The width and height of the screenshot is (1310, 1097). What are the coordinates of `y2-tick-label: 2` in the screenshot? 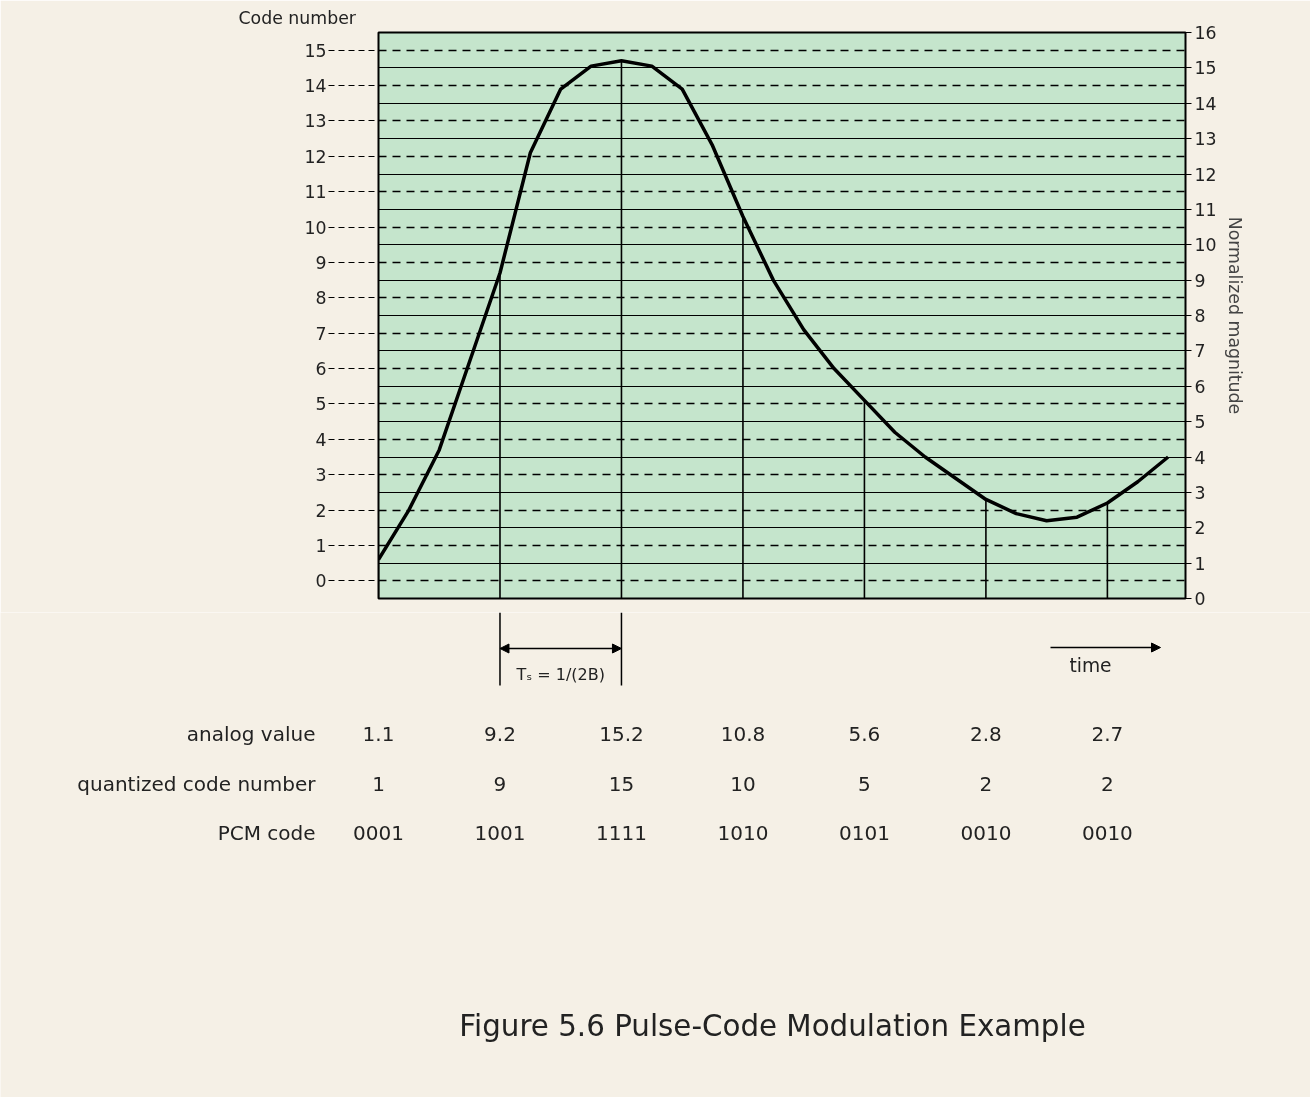 It's located at (321, 510).